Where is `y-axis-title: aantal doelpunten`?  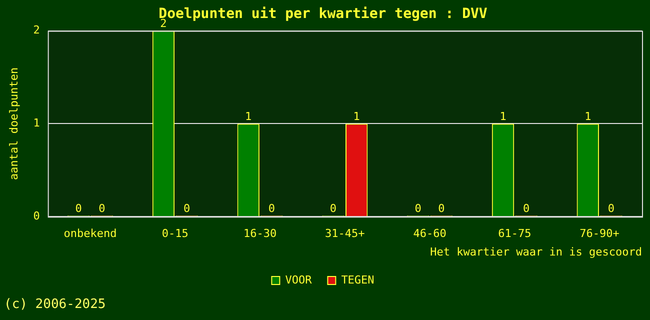
y-axis-title: aantal doelpunten is located at coordinates (13, 123).